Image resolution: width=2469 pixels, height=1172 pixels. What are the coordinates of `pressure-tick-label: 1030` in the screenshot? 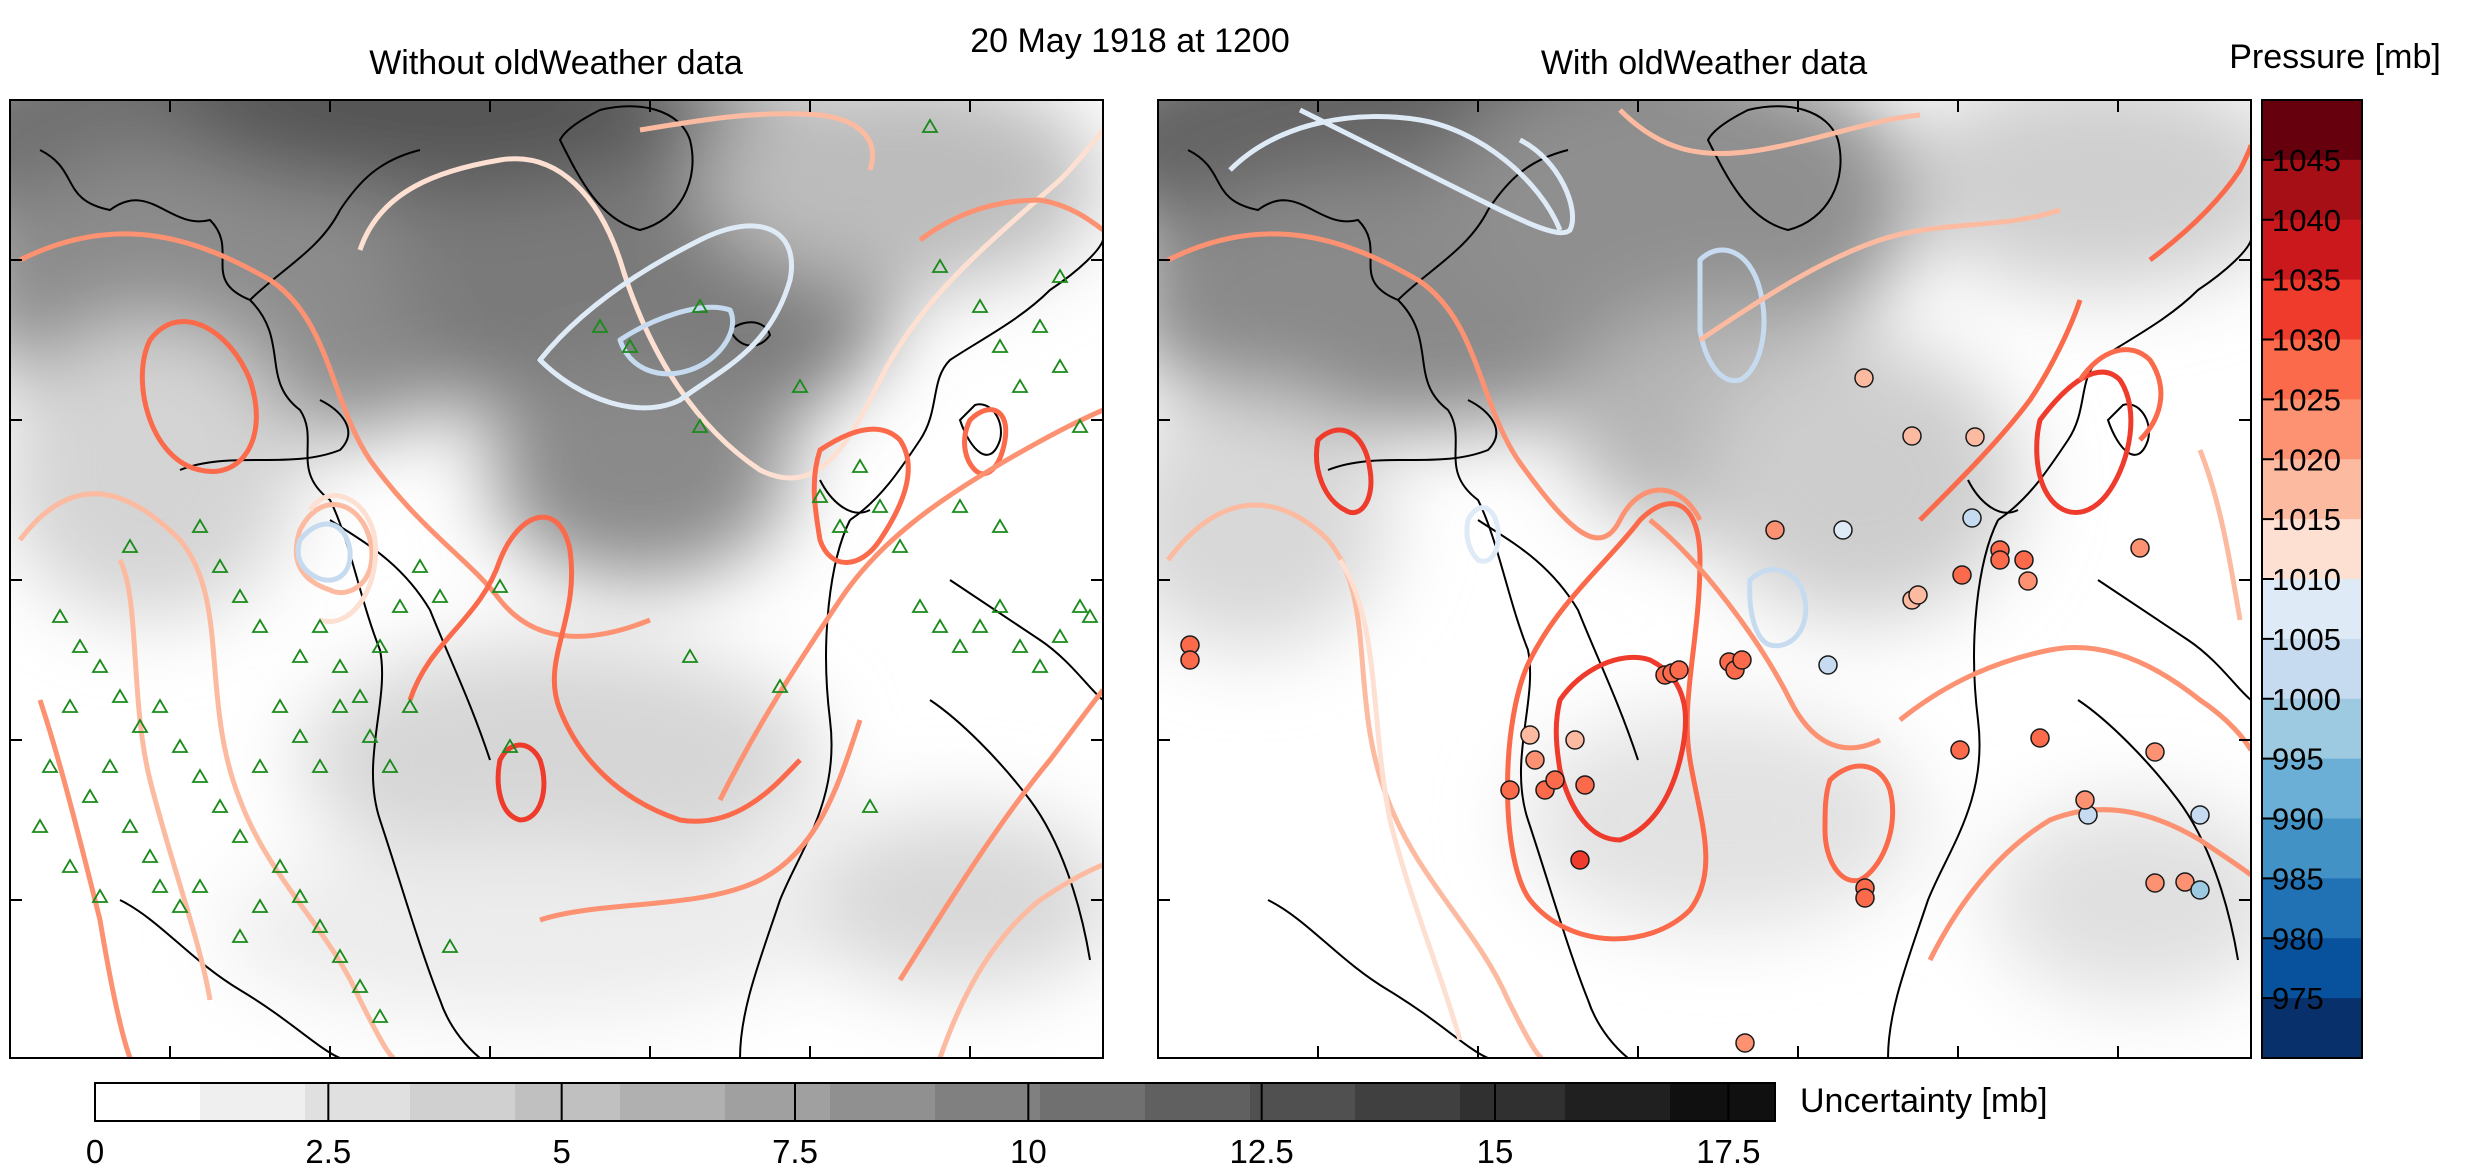 It's located at (2306, 340).